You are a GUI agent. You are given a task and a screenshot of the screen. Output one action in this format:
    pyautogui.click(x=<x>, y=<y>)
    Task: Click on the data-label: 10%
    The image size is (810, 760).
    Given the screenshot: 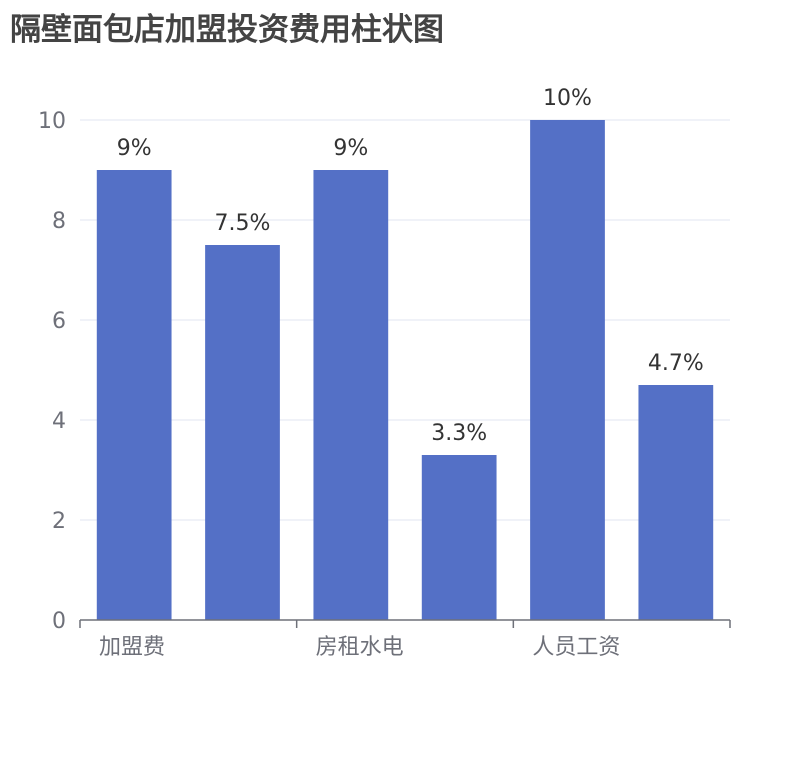 What is the action you would take?
    pyautogui.click(x=567, y=98)
    